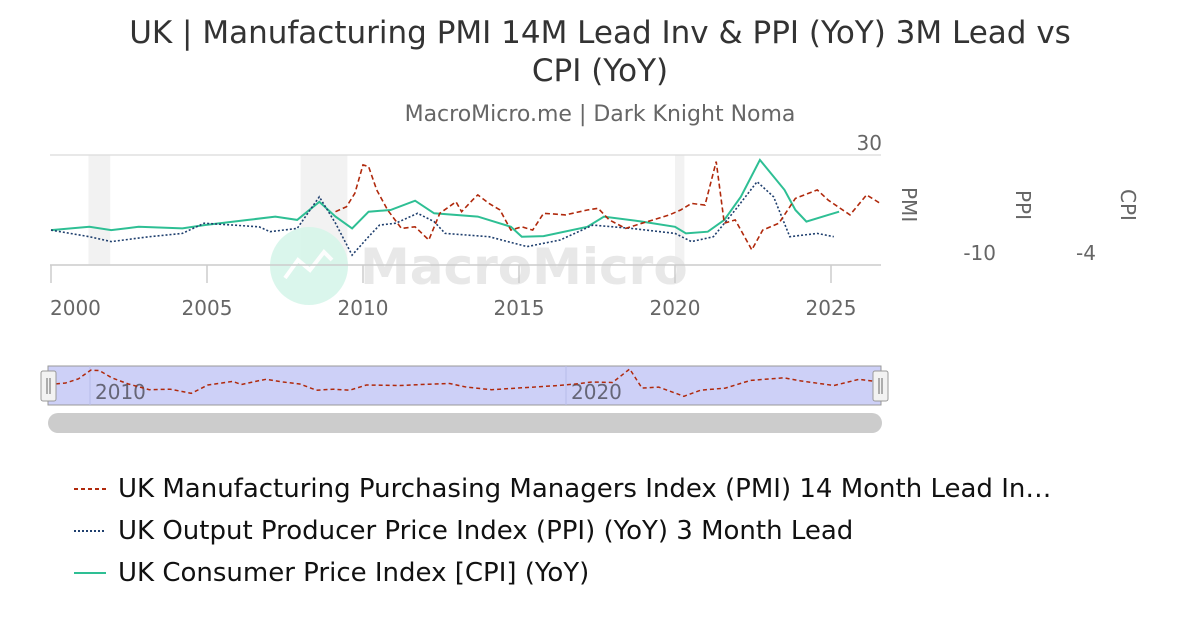 This screenshot has width=1200, height=630. Describe the element at coordinates (48, 386) in the screenshot. I see `navigator-handle-left` at that location.